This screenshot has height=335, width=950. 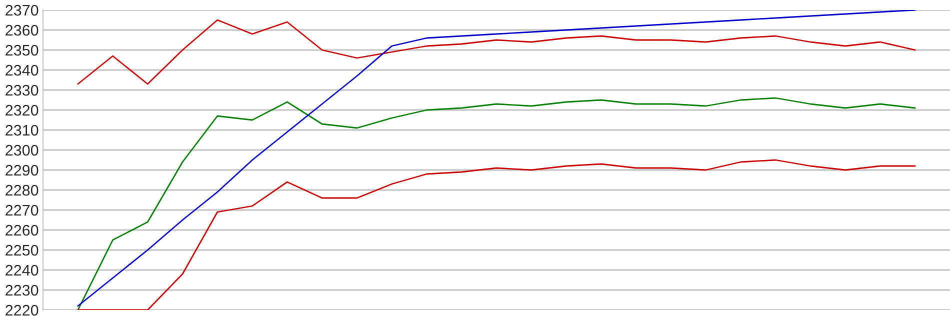 What do you see at coordinates (22, 90) in the screenshot?
I see `y-tick-label: 2330` at bounding box center [22, 90].